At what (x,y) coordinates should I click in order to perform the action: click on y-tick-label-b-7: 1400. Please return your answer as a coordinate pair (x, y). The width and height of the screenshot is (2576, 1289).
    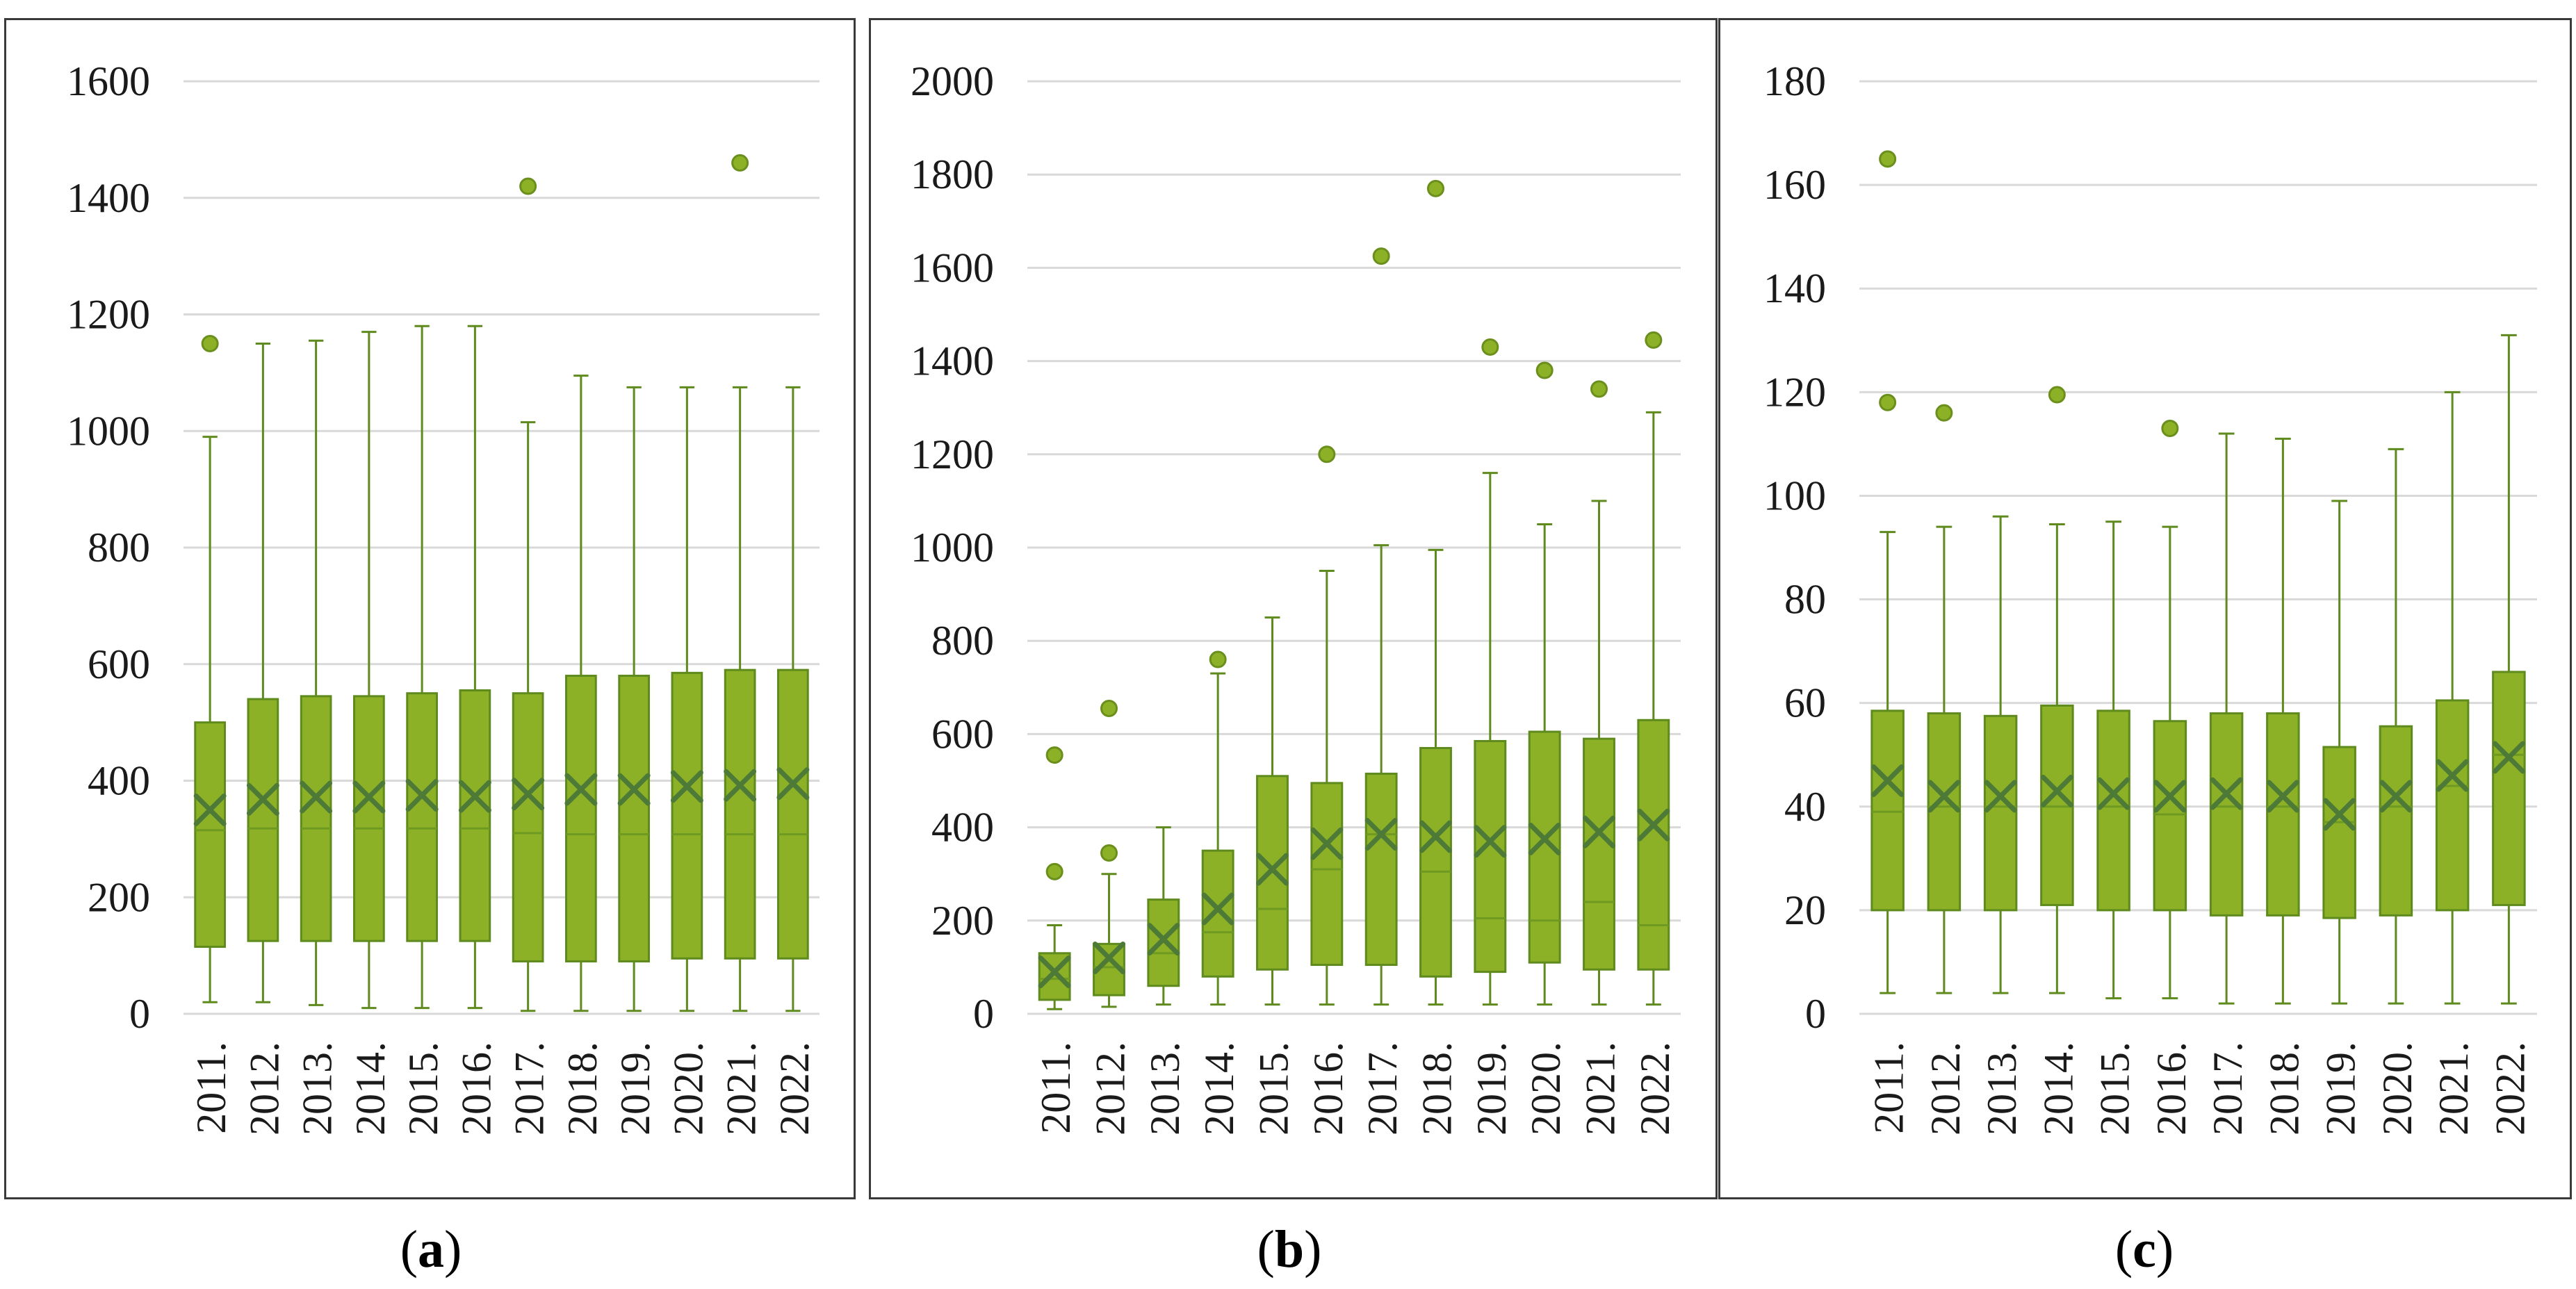
    Looking at the image, I should click on (952, 361).